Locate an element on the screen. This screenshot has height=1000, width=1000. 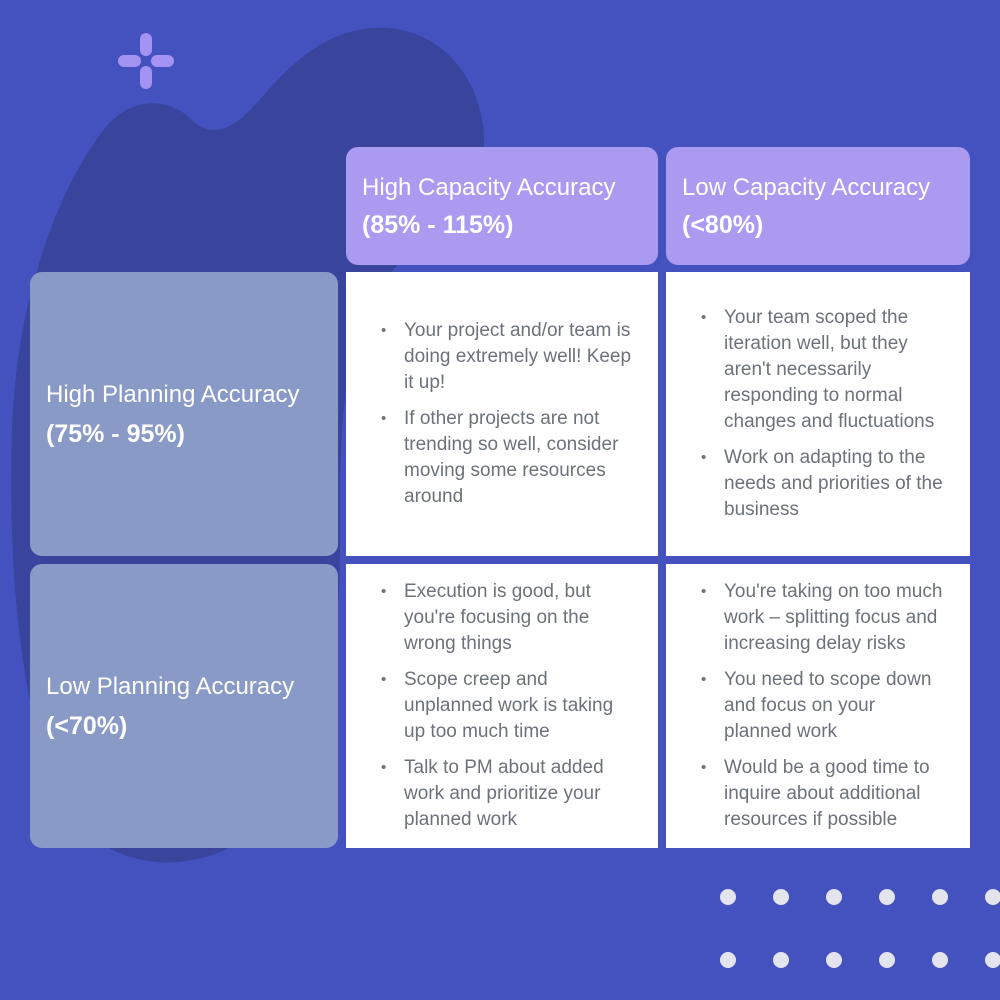
column-header-low-capacity: Low Capacity Accuracy (<80%) is located at coordinates (818, 206).